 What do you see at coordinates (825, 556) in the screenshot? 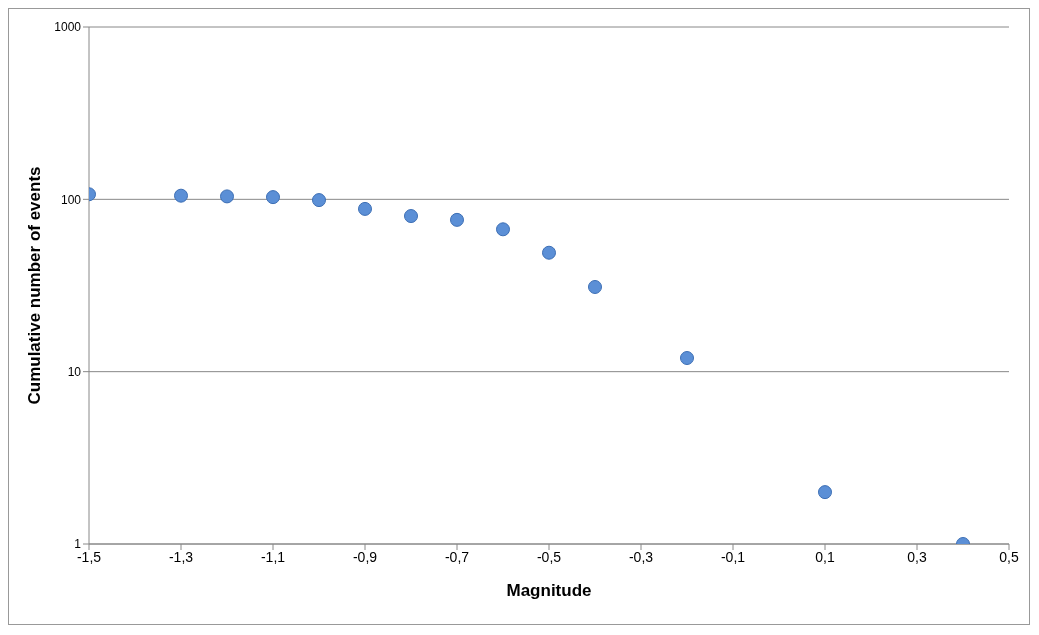
I see `x-tick-label: 0,1` at bounding box center [825, 556].